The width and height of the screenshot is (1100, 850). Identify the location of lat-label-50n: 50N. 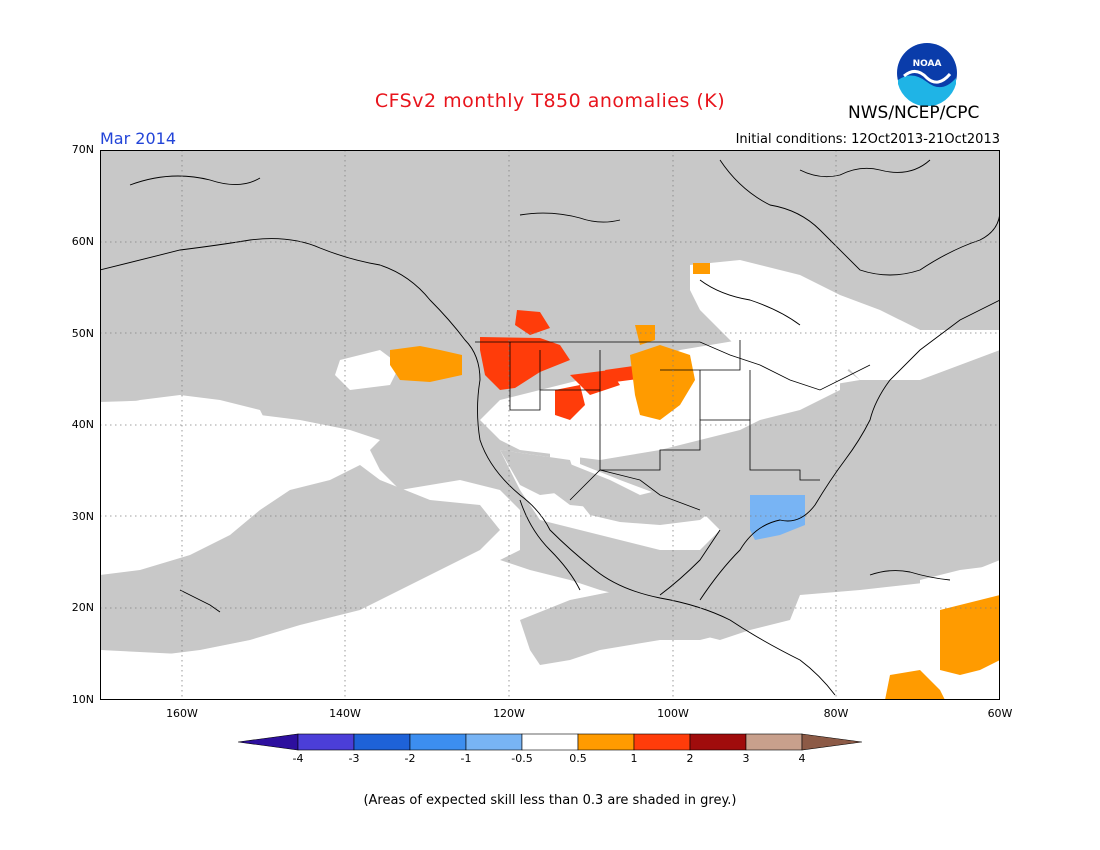
(82, 333).